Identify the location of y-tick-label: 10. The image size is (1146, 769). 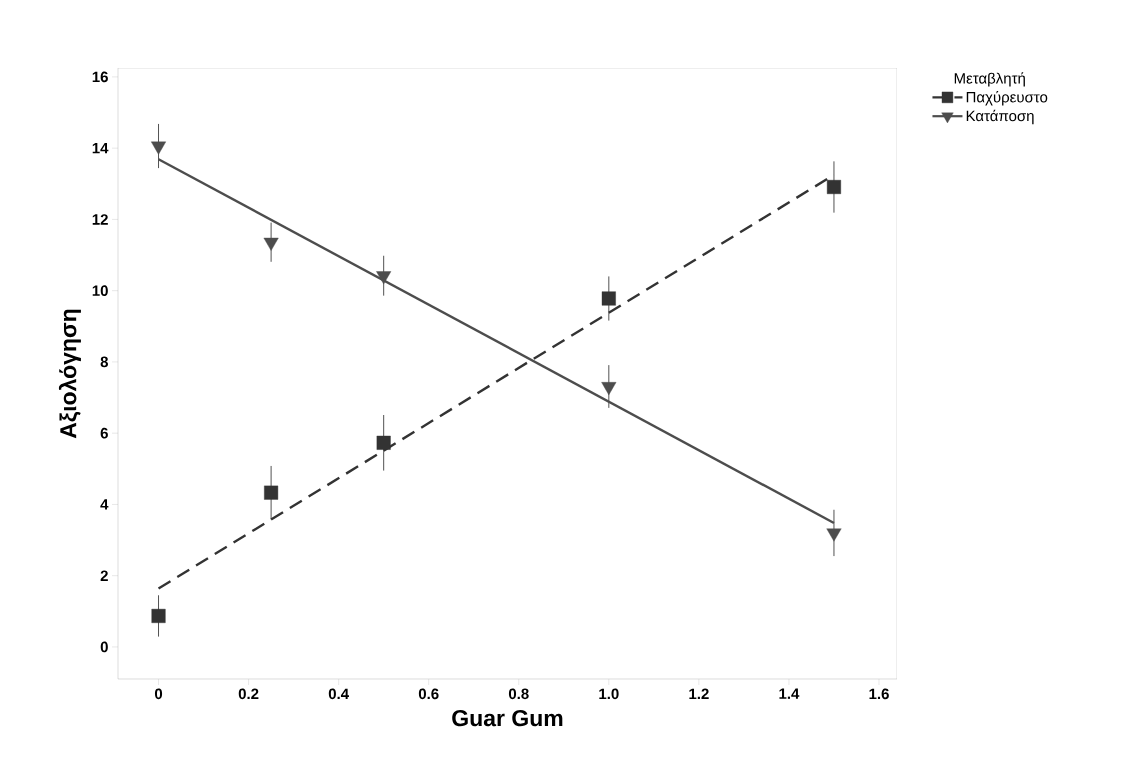
(100, 290).